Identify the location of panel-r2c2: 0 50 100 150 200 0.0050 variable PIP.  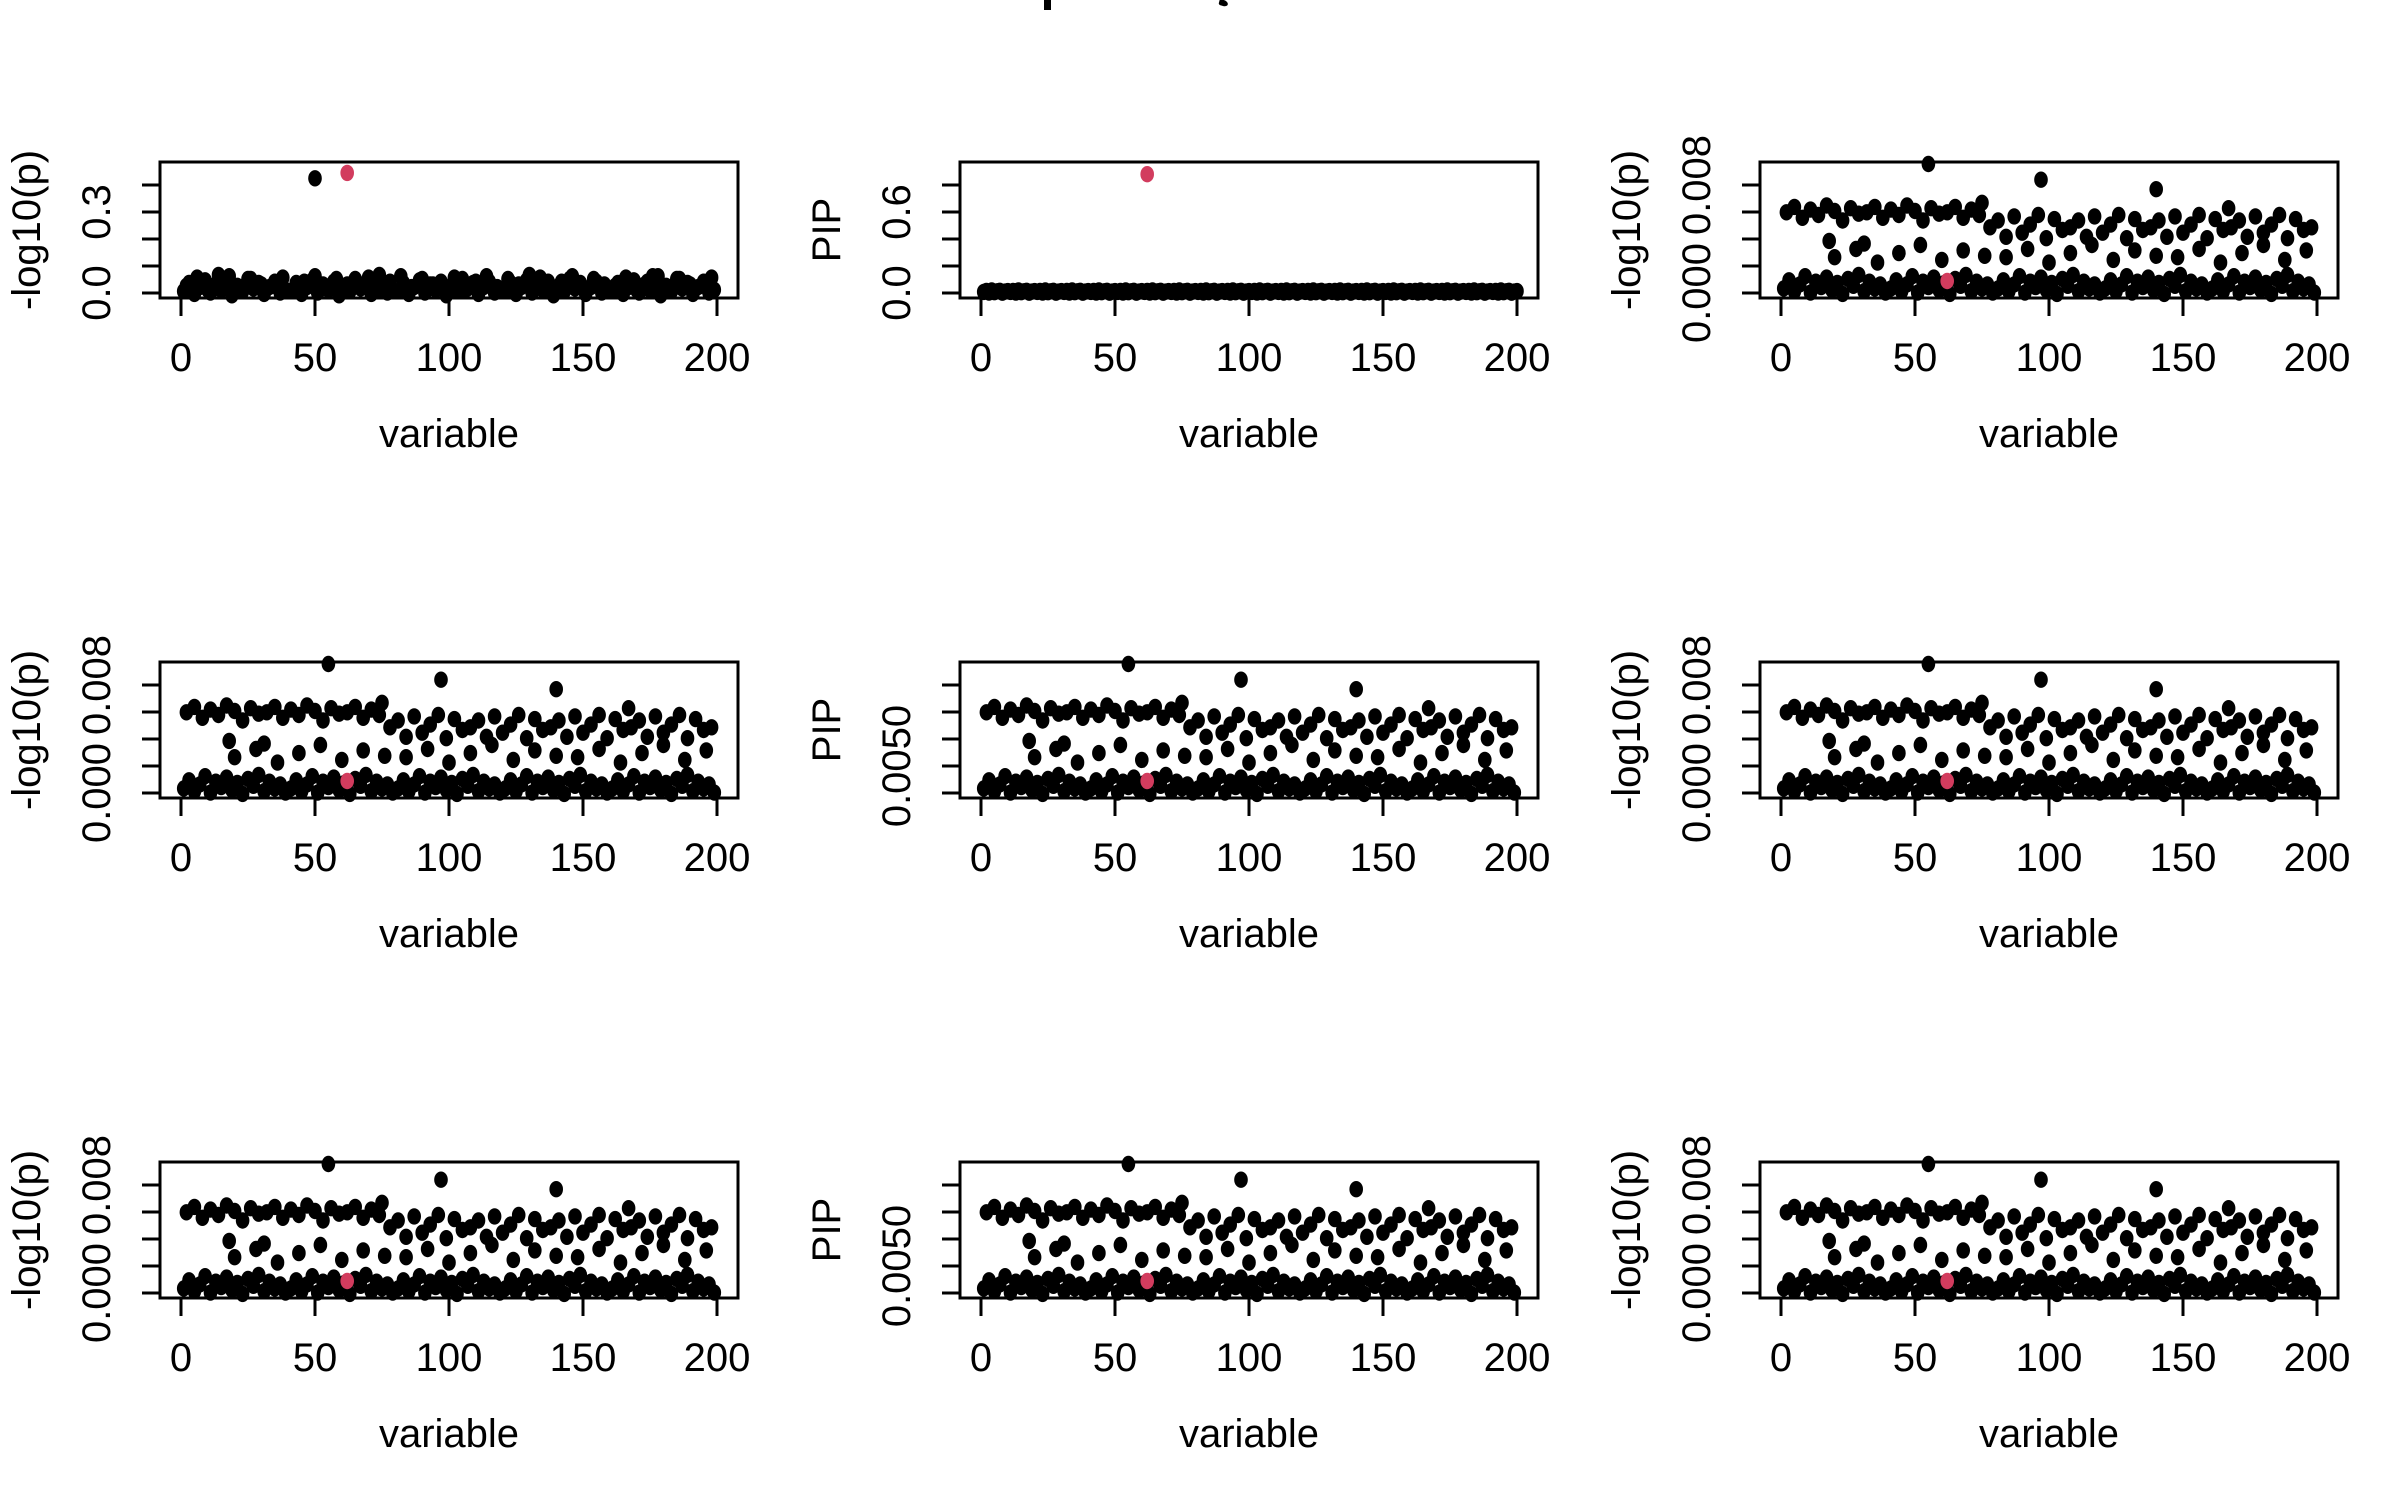
(1200, 750).